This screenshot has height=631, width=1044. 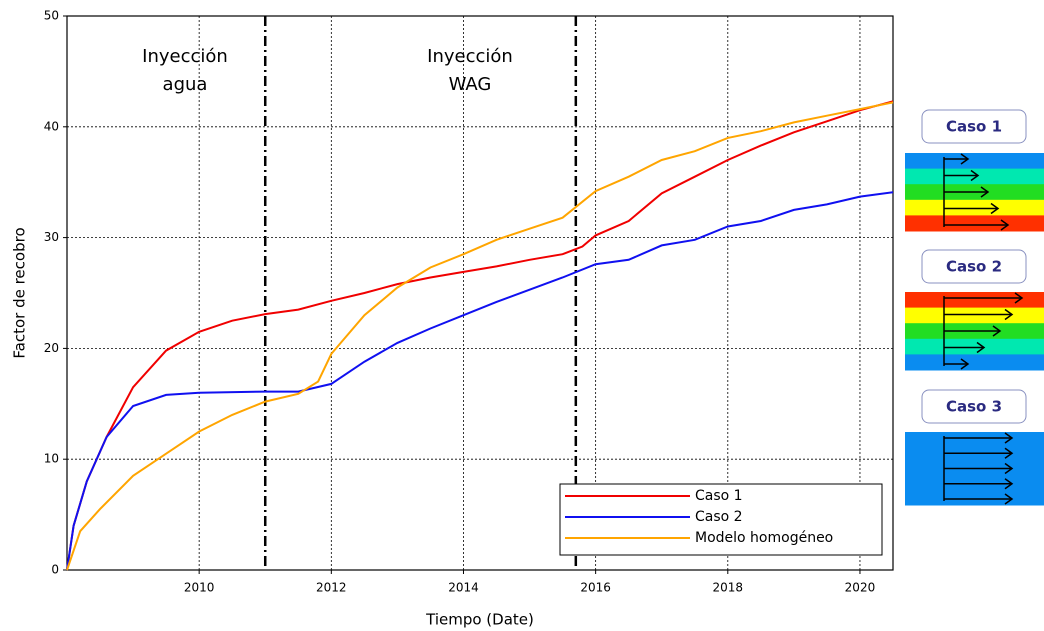 I want to click on annotation: agua, so click(x=185, y=84).